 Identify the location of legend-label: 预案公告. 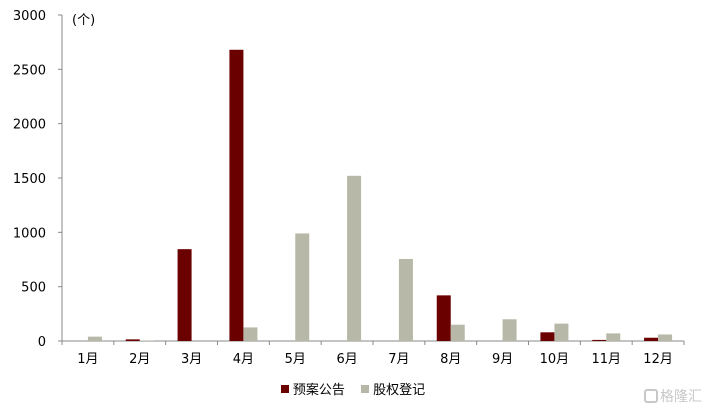
(318, 390).